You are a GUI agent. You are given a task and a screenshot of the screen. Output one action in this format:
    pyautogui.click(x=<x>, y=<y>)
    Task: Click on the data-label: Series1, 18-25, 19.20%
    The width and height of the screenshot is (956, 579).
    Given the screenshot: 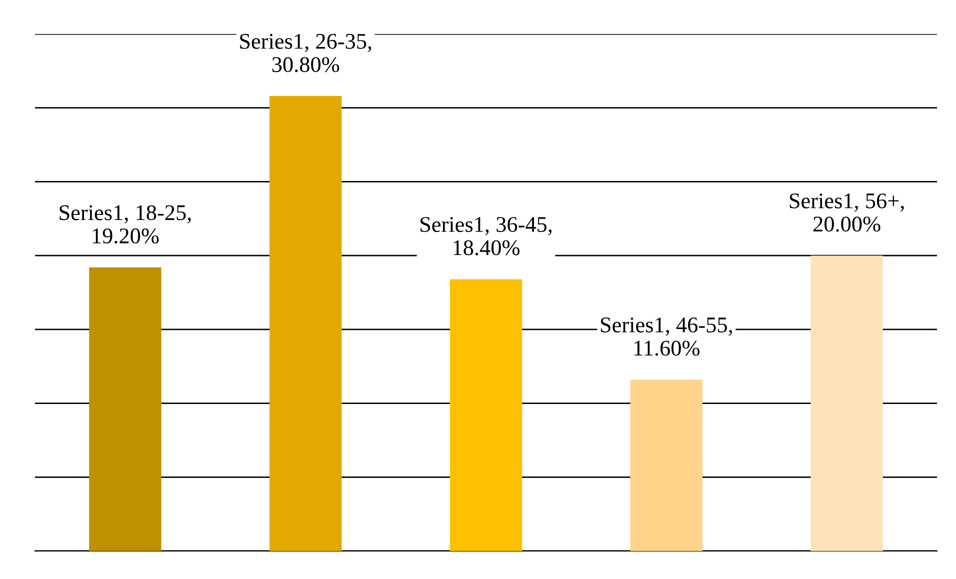 What is the action you would take?
    pyautogui.click(x=125, y=224)
    